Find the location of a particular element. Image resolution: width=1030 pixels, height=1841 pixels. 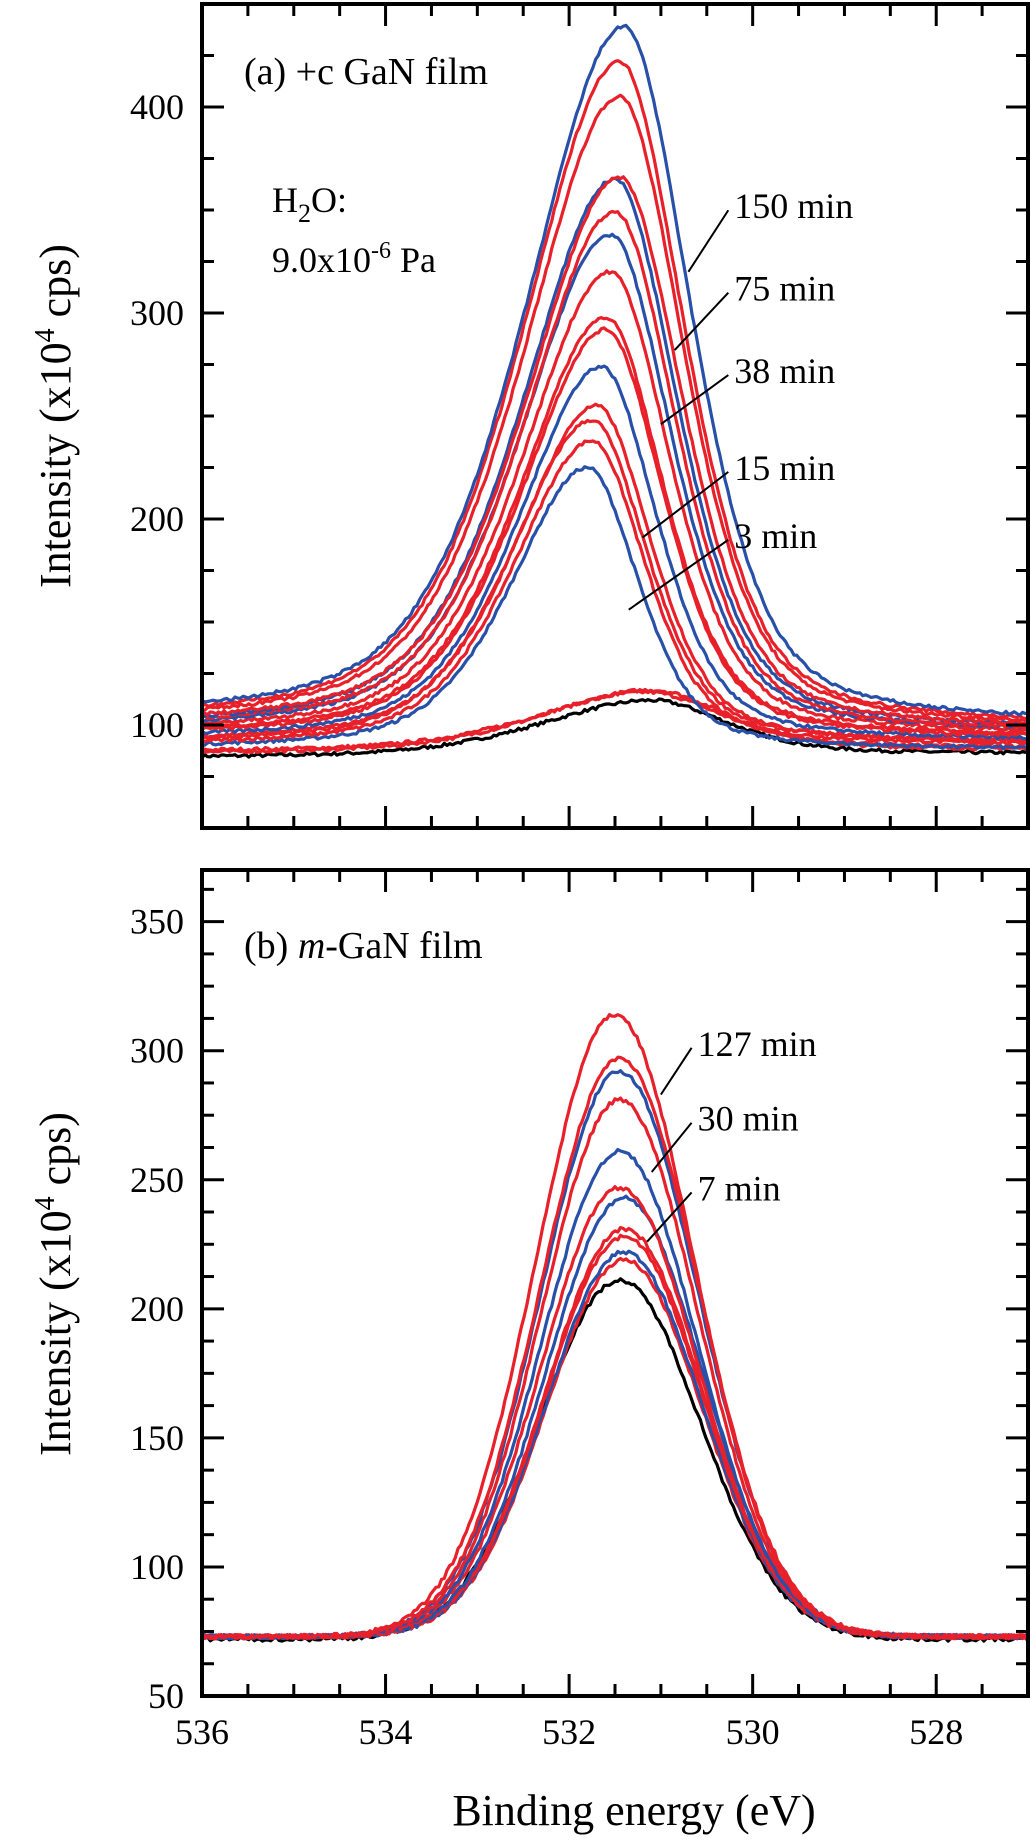

time-label: 15 min is located at coordinates (784, 468).